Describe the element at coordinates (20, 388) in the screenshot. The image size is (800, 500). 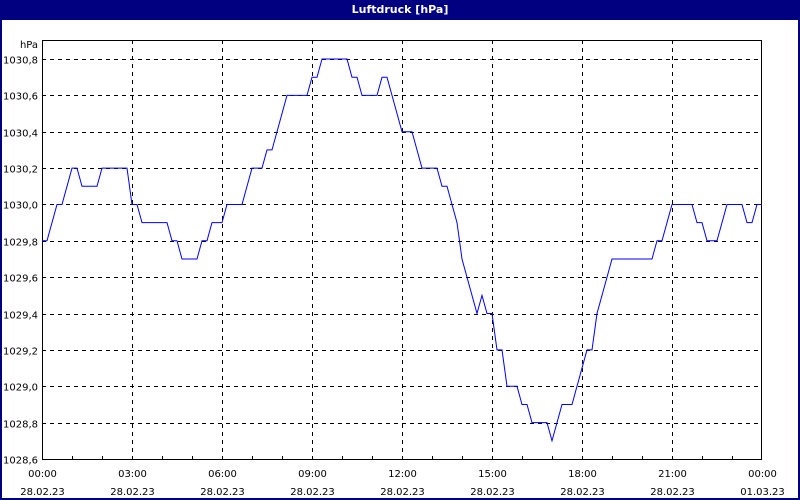
I see `y-tick-label: 1029,0` at that location.